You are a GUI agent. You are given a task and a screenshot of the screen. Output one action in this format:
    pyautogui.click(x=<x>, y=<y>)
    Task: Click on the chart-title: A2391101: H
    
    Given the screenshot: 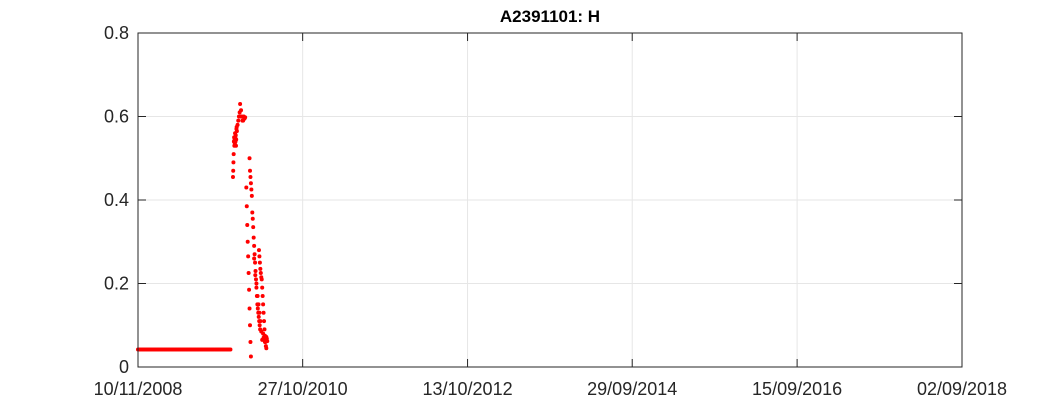 What is the action you would take?
    pyautogui.click(x=550, y=16)
    